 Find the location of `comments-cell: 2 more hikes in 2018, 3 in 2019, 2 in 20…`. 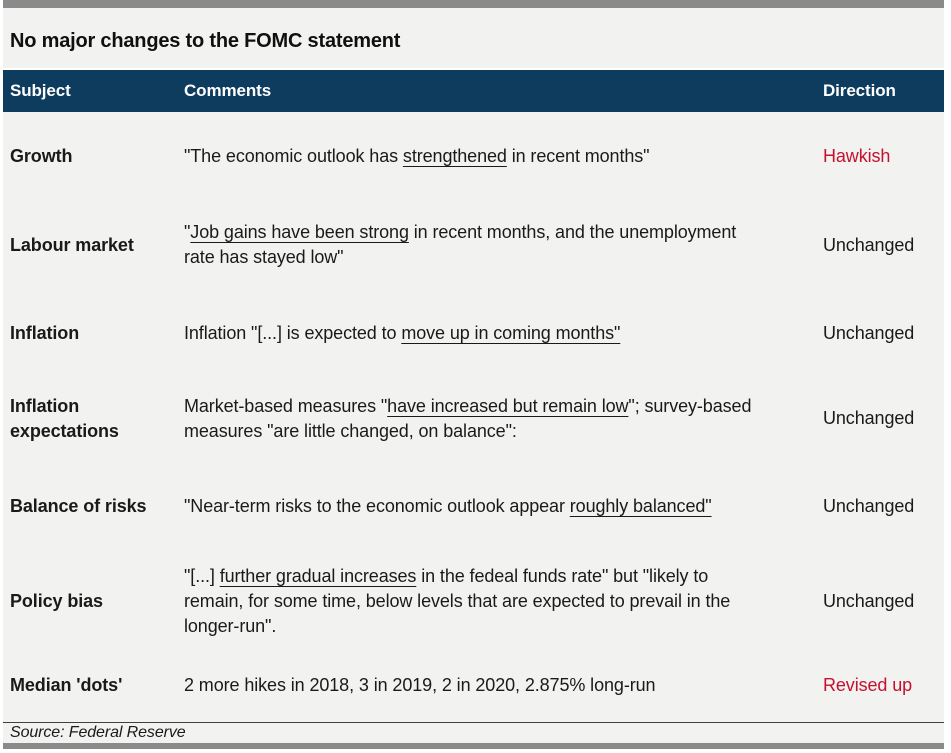

comments-cell: 2 more hikes in 2018, 3 in 2019, 2 in 20… is located at coordinates (503, 685).